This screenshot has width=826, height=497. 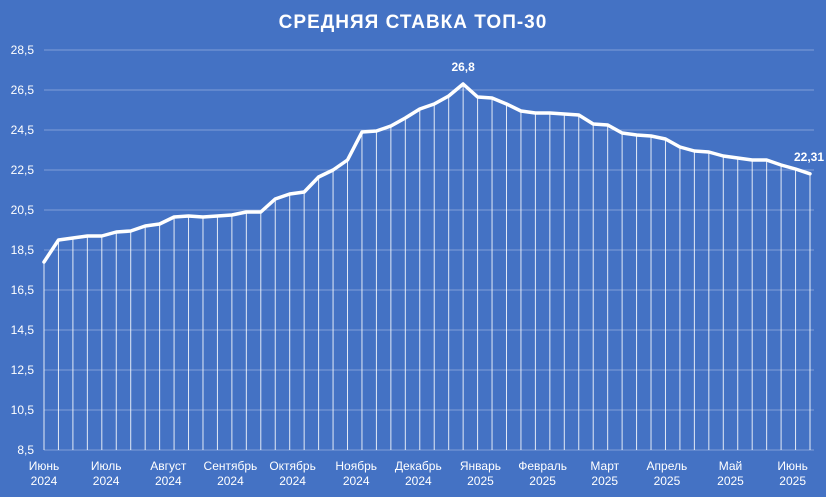 I want to click on chart-title: СРЕДНЯЯ СТАВКА ТОП-30, so click(x=413, y=22).